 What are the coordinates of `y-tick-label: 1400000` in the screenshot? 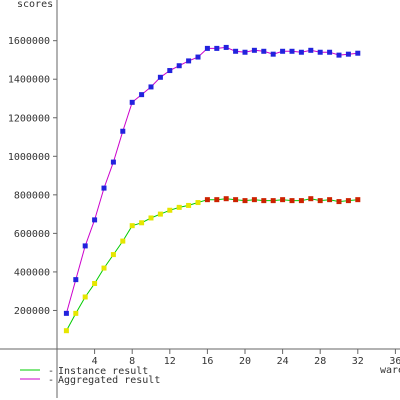 It's located at (29, 80).